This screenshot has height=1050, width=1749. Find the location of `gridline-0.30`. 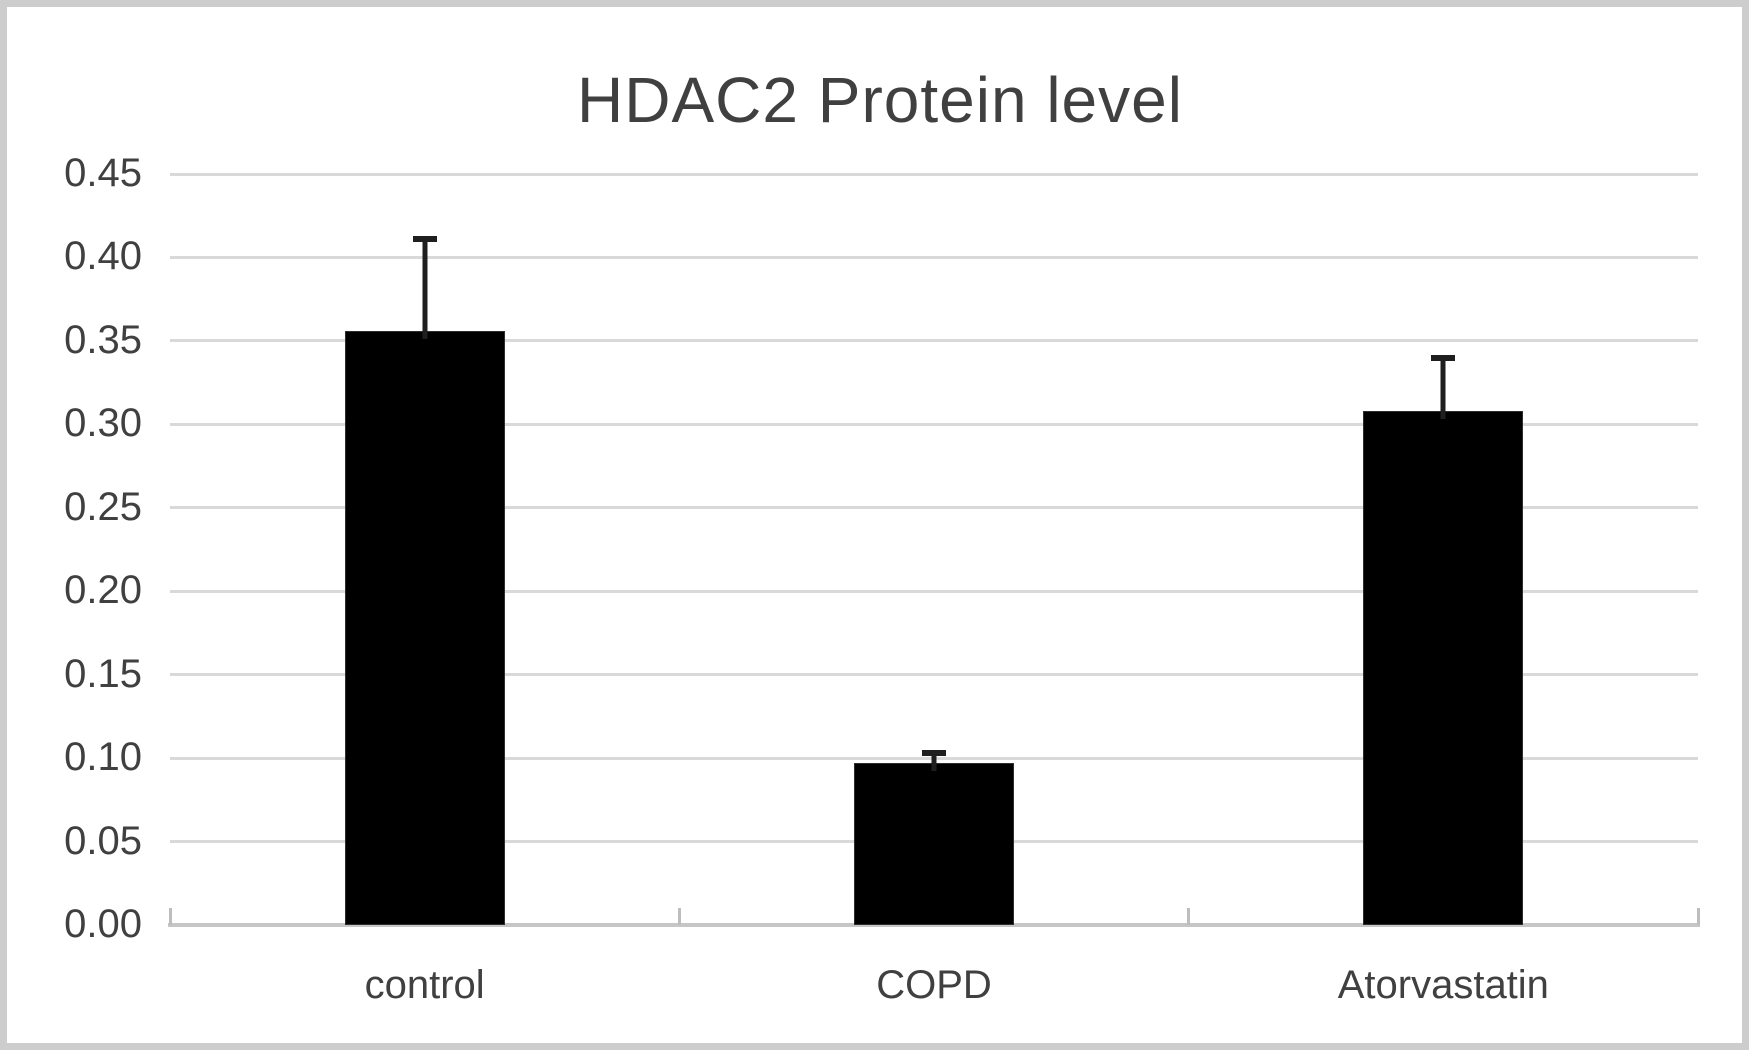

gridline-0.30 is located at coordinates (934, 424).